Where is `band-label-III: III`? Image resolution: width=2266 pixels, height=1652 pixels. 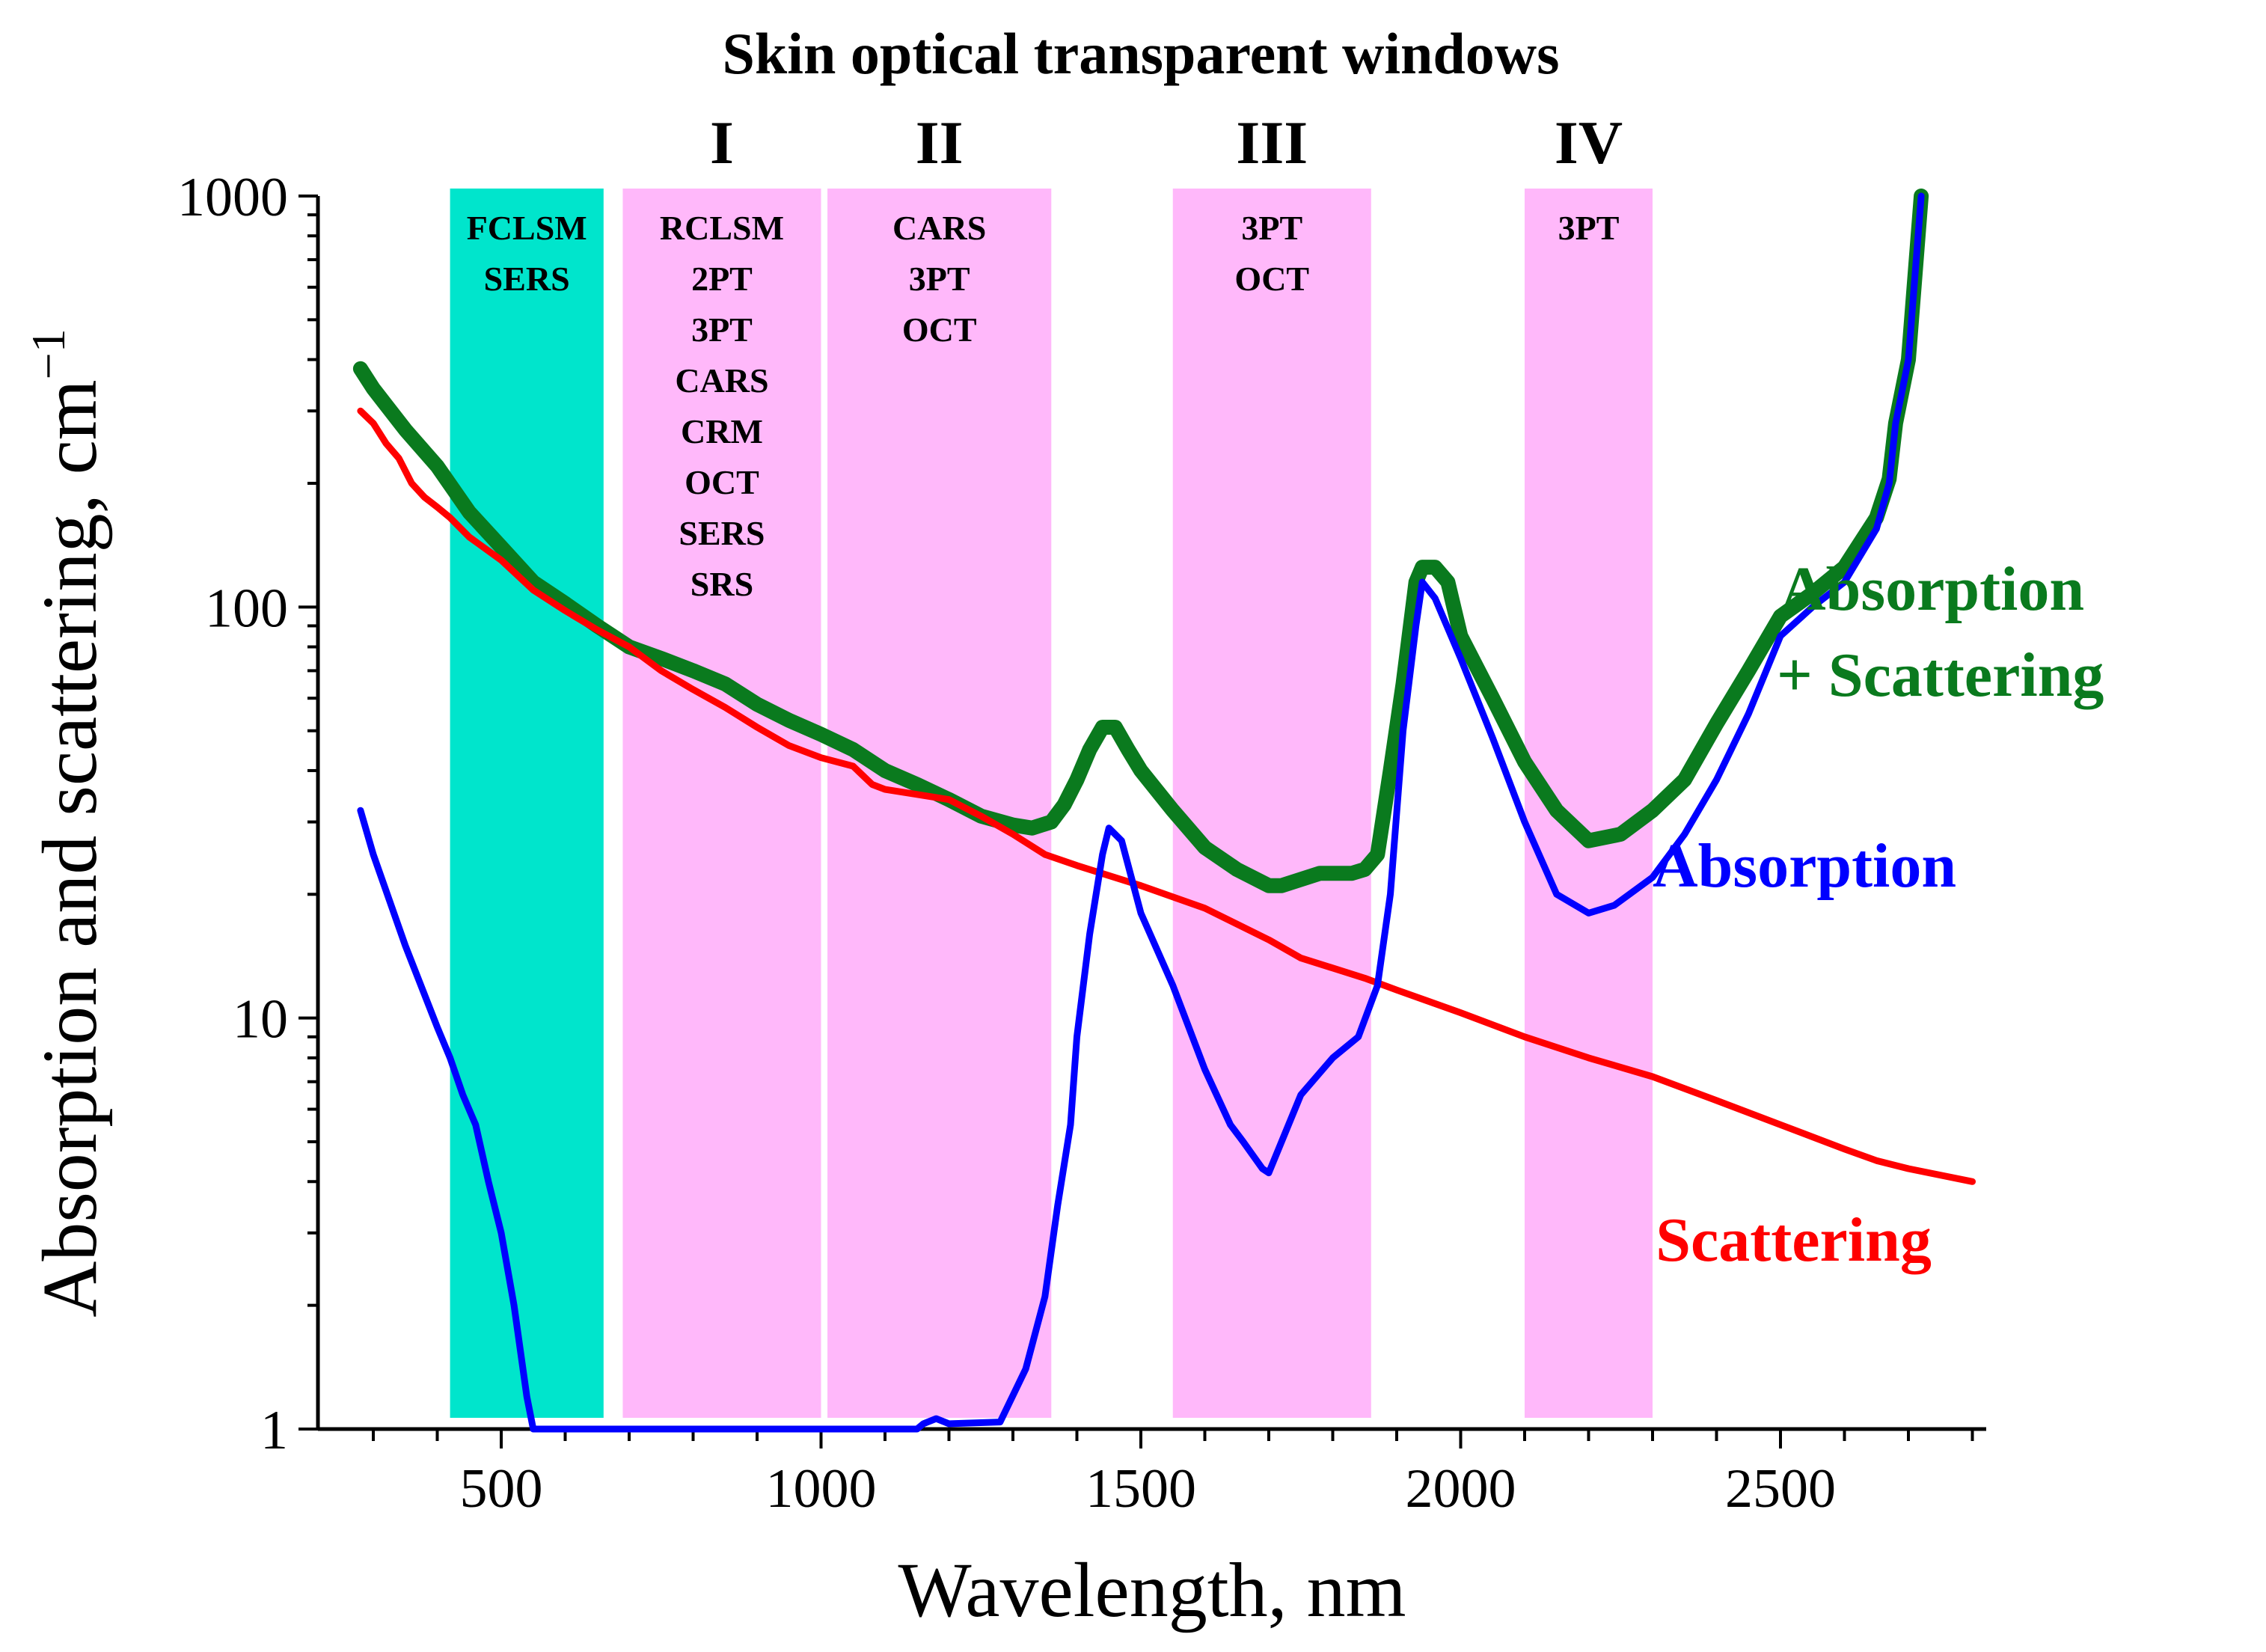
band-label-III: III is located at coordinates (1272, 142).